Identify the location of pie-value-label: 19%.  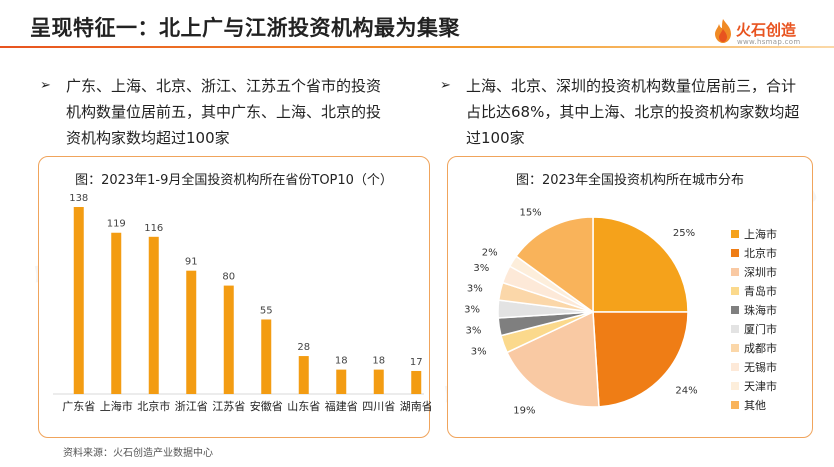
(524, 410).